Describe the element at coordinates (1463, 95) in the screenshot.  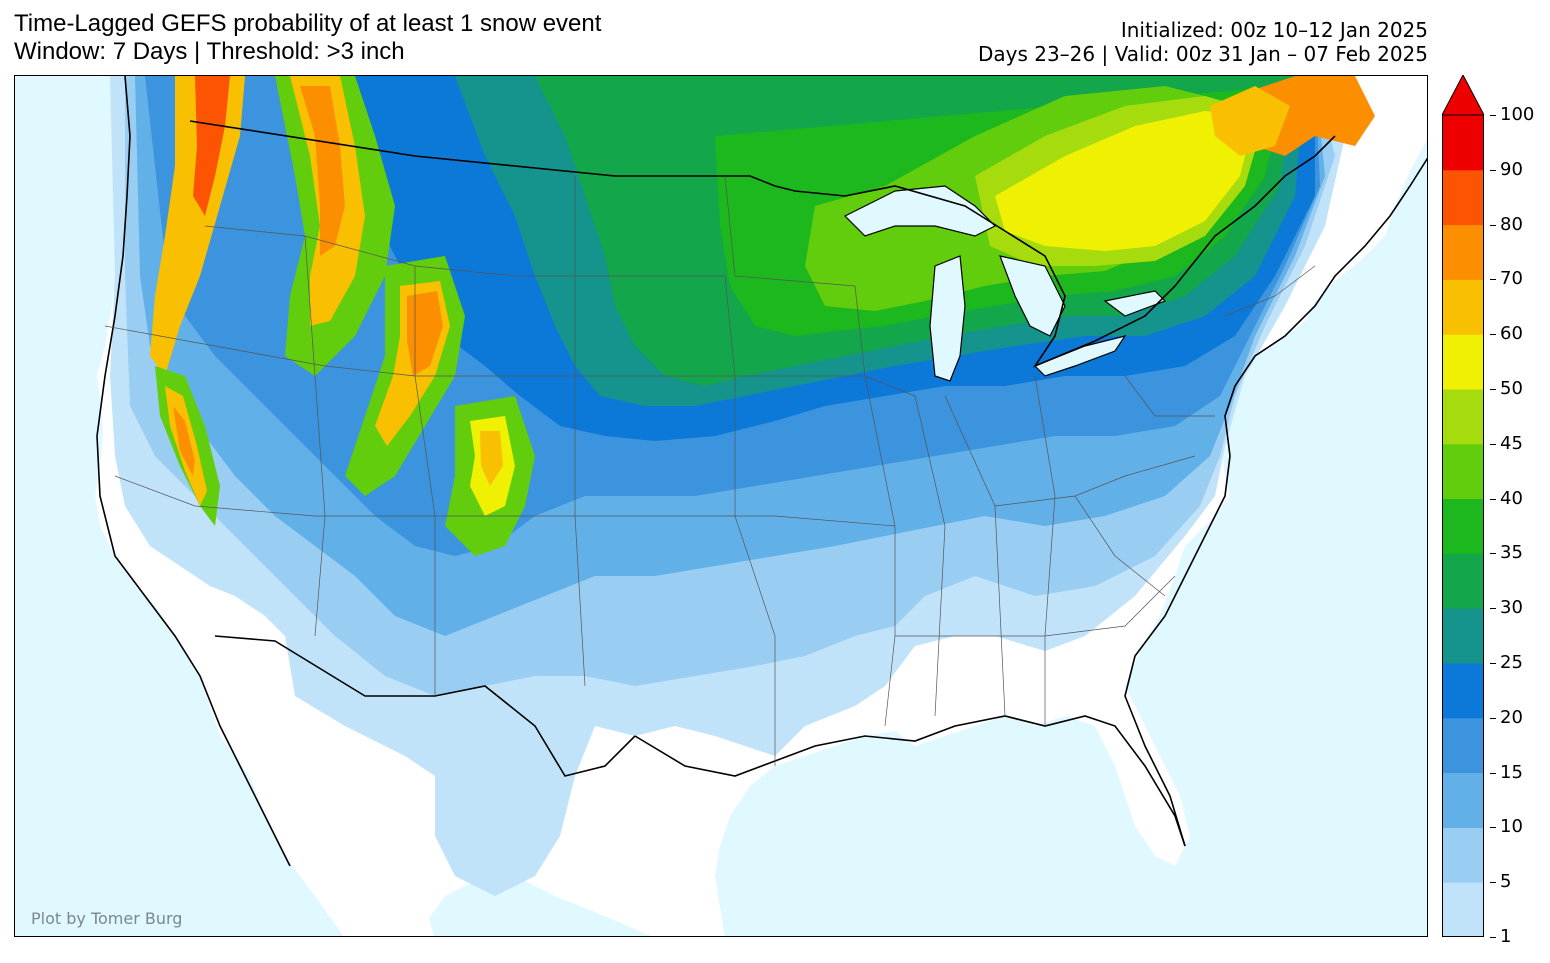
I see `colorbar-extend-arrow` at that location.